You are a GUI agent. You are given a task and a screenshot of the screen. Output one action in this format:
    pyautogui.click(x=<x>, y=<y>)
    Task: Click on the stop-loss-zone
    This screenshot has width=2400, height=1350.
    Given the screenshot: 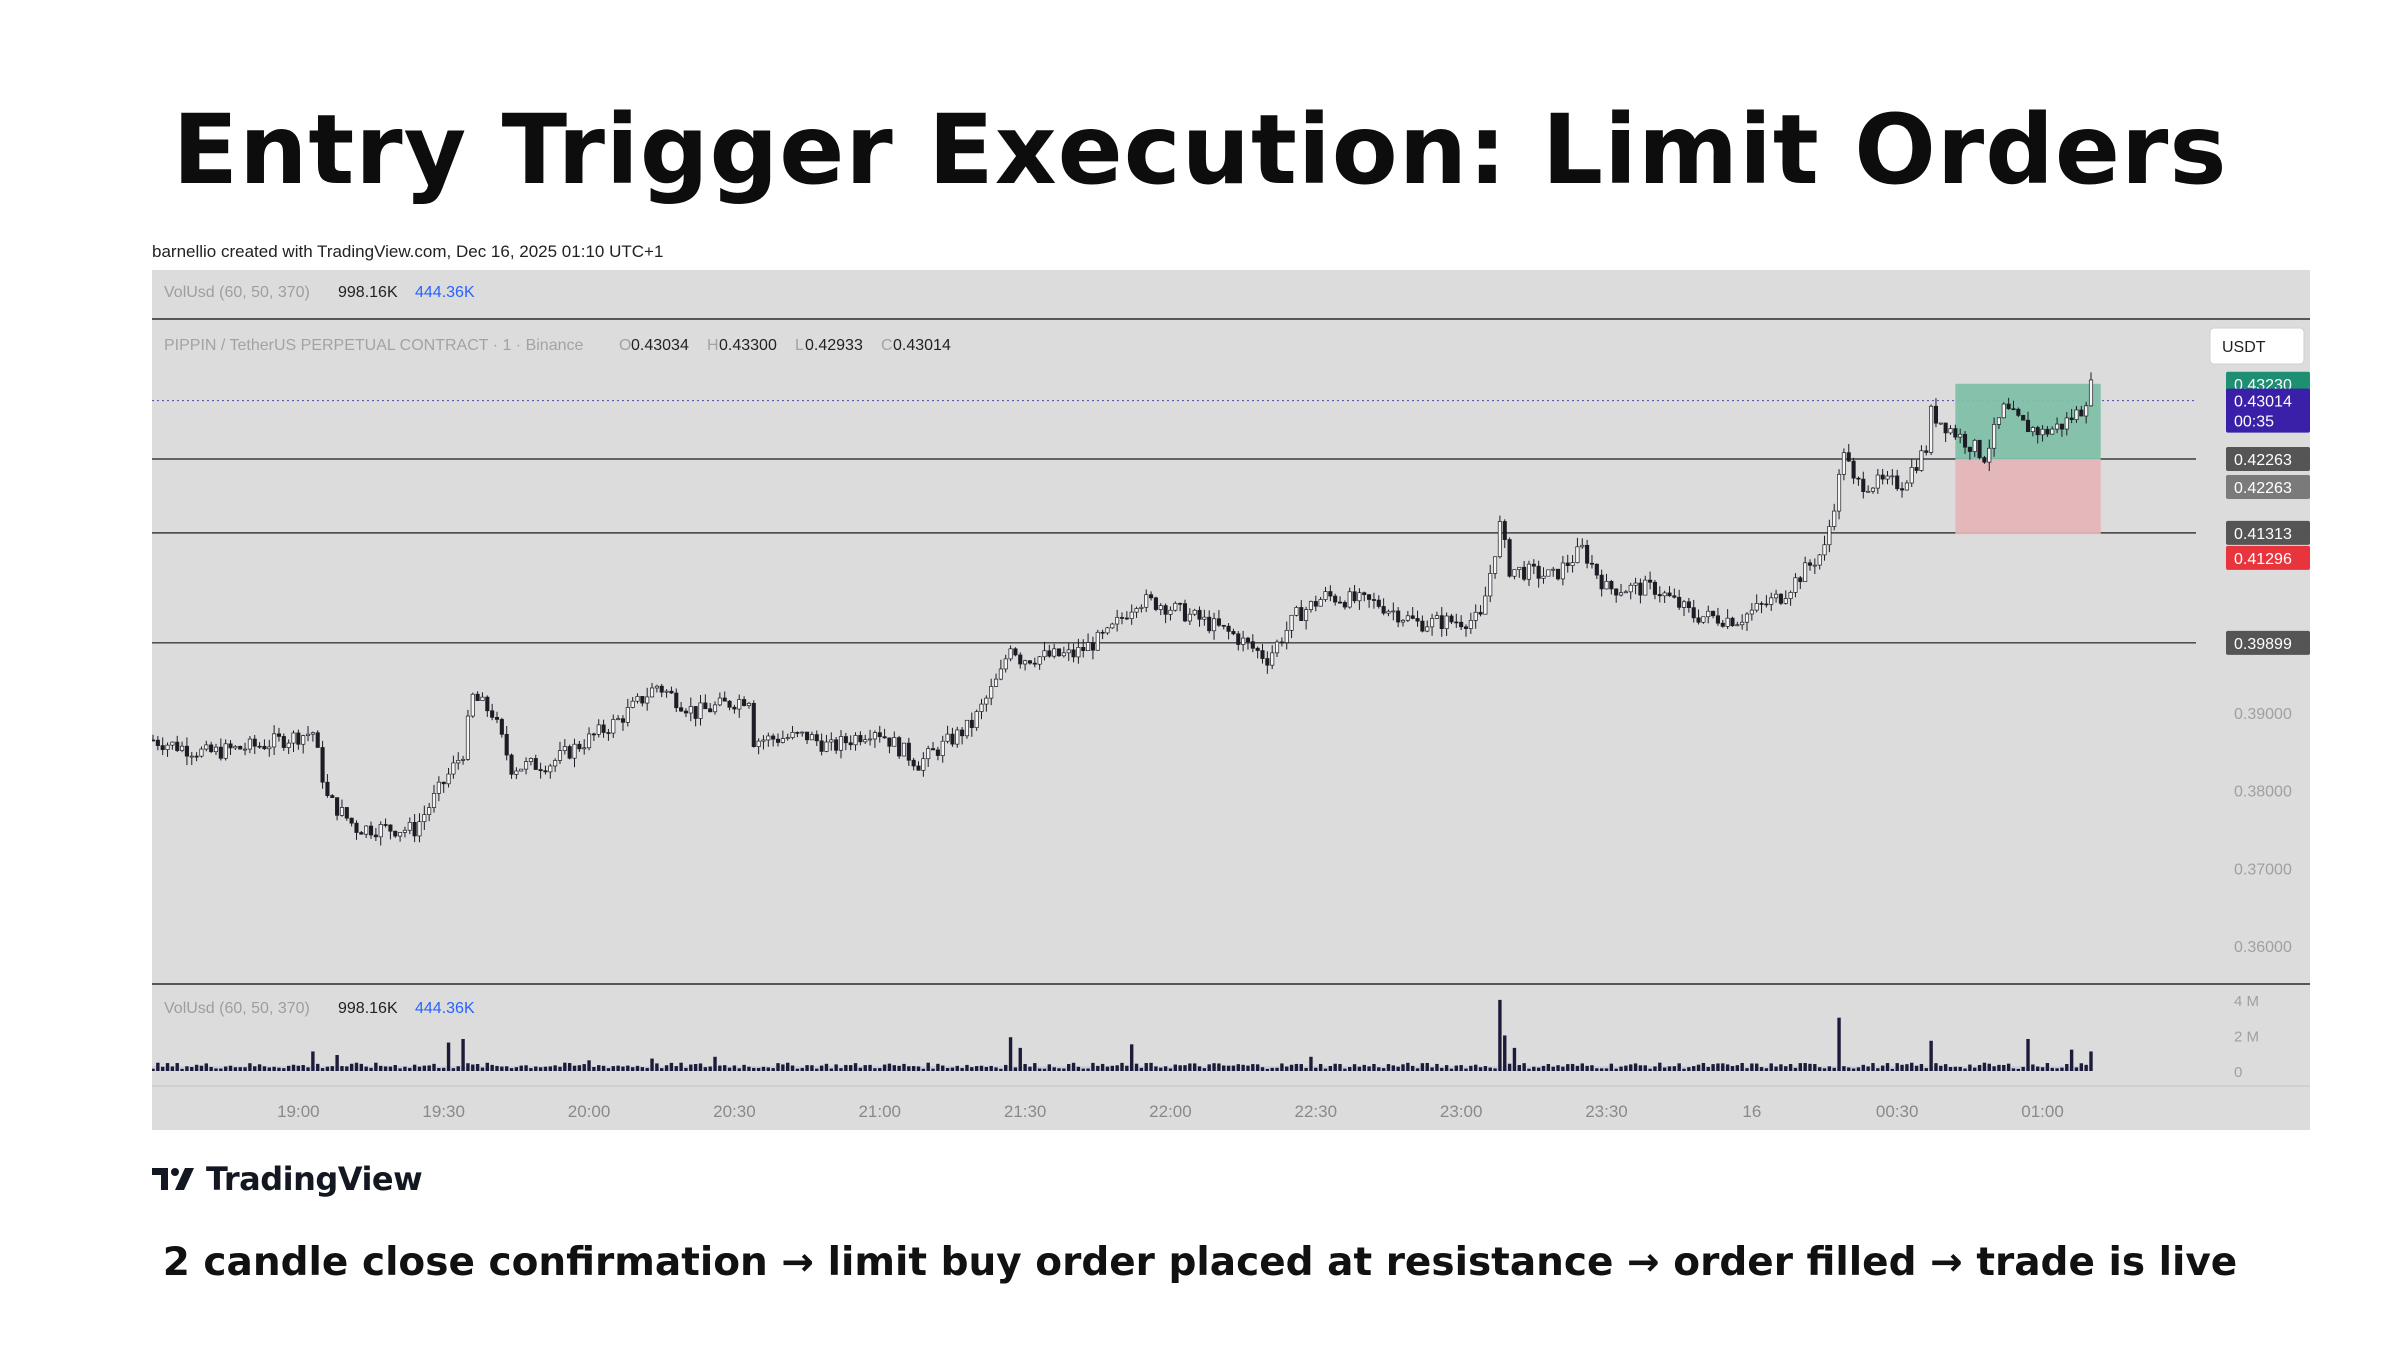 What is the action you would take?
    pyautogui.click(x=2028, y=496)
    